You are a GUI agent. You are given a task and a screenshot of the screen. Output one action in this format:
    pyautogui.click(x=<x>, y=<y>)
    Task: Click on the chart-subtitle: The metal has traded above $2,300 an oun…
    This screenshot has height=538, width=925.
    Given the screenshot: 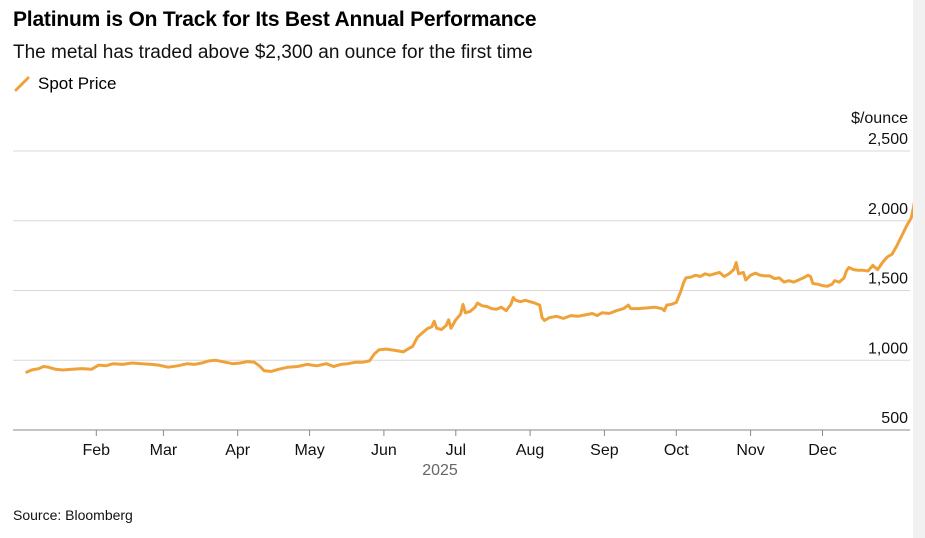 What is the action you would take?
    pyautogui.click(x=273, y=52)
    